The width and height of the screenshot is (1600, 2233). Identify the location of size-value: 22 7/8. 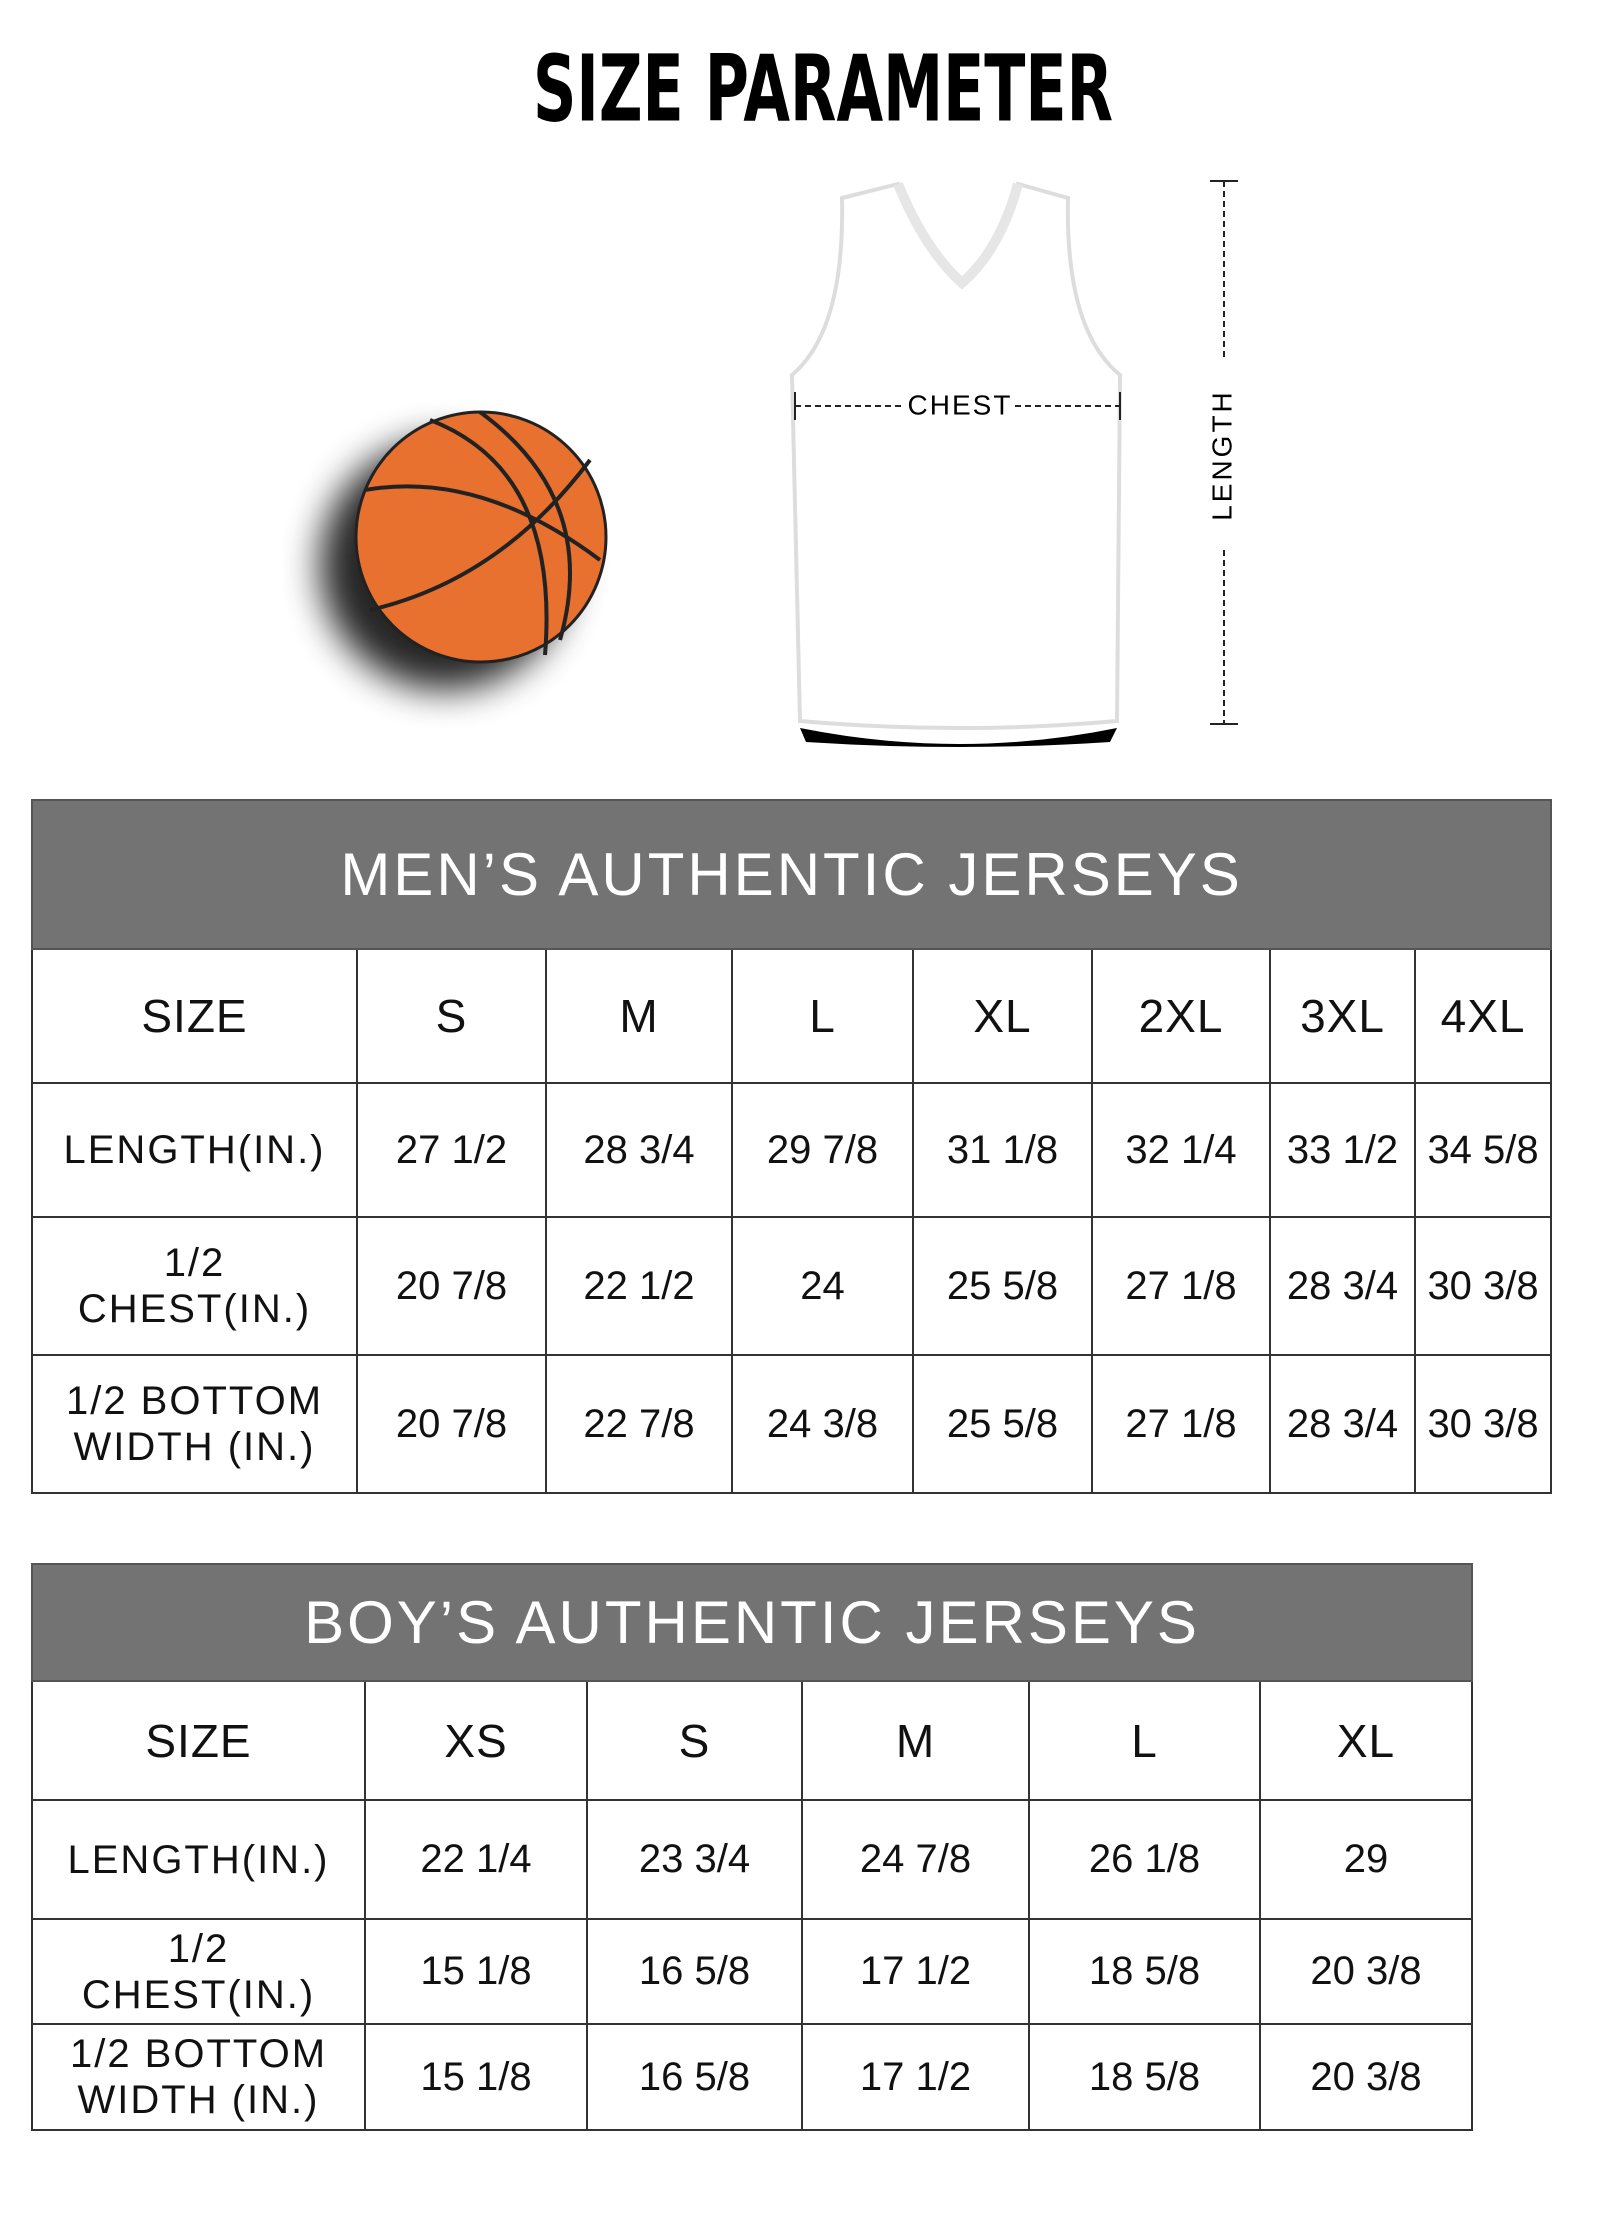
(639, 1424).